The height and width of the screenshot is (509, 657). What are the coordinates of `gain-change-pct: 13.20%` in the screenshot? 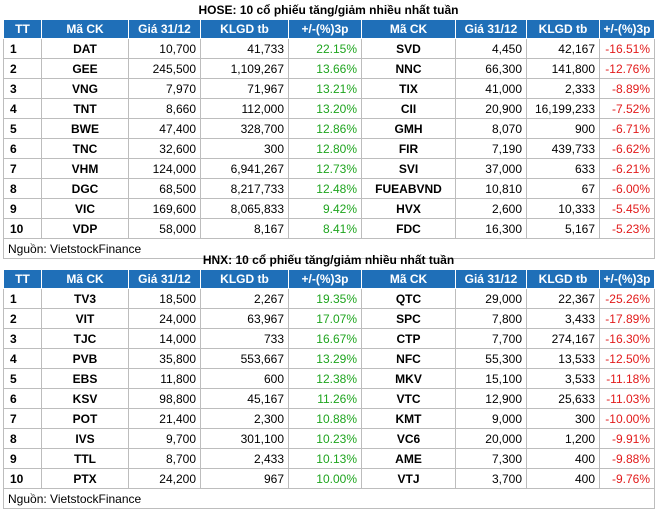 It's located at (325, 108).